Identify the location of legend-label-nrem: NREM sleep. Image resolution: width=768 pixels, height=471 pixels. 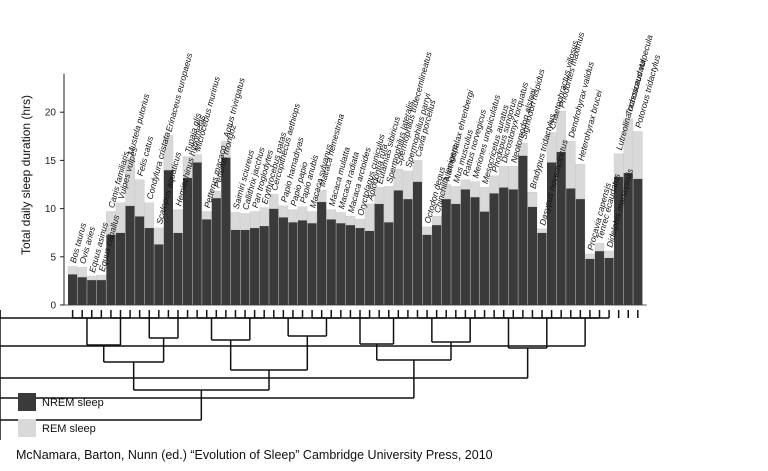
(73, 403).